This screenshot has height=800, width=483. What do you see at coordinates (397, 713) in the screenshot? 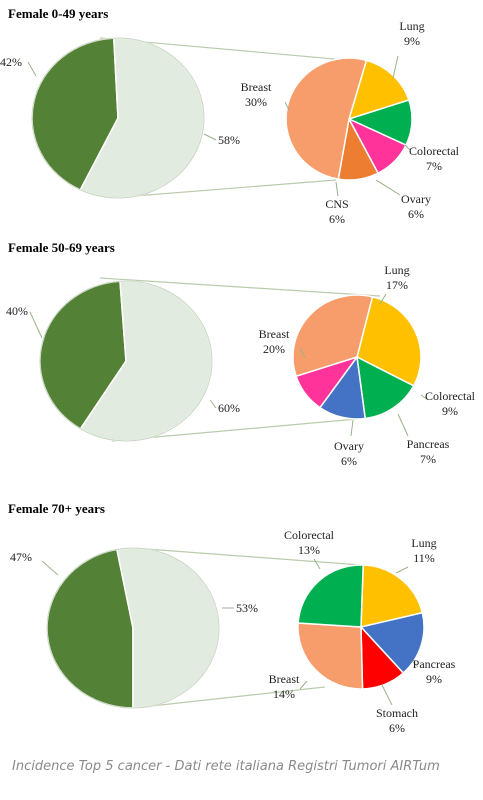
I see `detail-label-stomach: Stomach` at bounding box center [397, 713].